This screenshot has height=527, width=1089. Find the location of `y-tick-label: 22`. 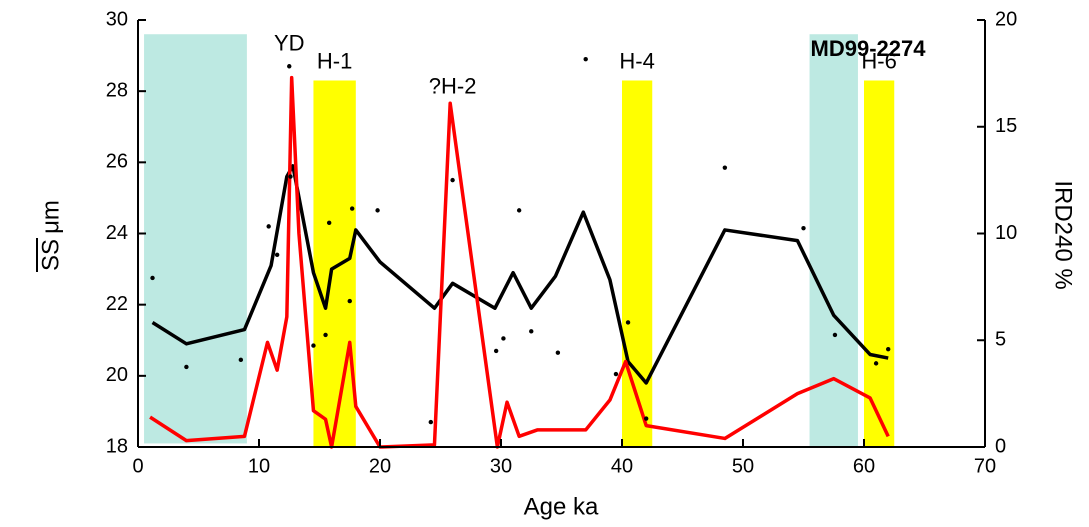

y-tick-label: 22 is located at coordinates (117, 304).